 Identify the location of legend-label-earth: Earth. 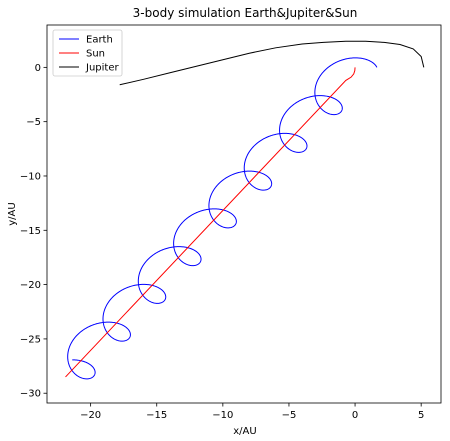
(99, 40).